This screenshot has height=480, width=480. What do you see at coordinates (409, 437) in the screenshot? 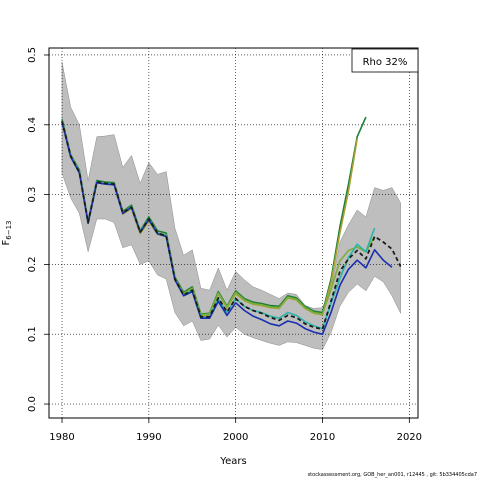
I see `x-tick-label: 2020` at bounding box center [409, 437].